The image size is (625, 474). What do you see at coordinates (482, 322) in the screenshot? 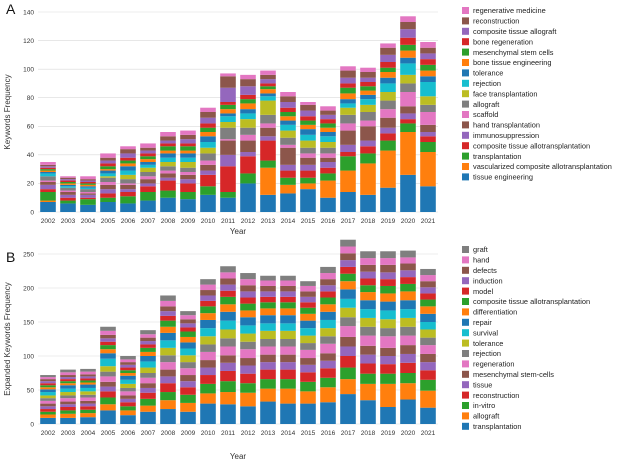
I see `chart-b-legend-label: repair` at bounding box center [482, 322].